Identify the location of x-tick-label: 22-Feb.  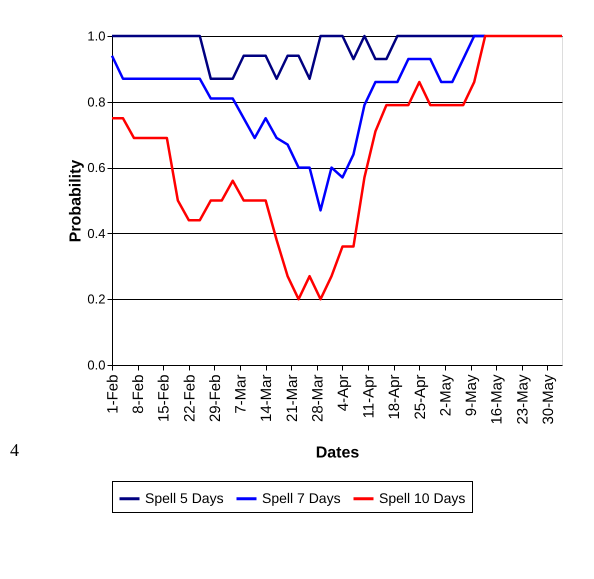
(189, 398).